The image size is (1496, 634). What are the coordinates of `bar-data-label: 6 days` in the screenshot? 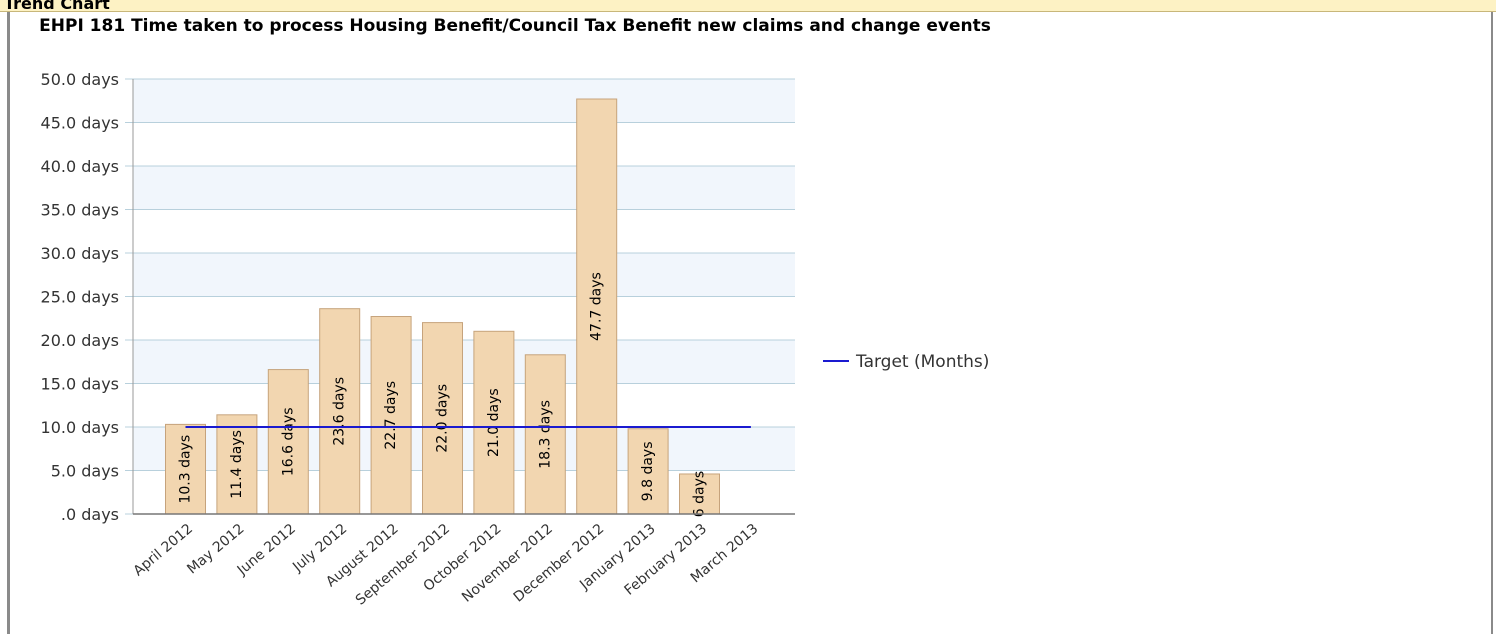 It's located at (700, 494).